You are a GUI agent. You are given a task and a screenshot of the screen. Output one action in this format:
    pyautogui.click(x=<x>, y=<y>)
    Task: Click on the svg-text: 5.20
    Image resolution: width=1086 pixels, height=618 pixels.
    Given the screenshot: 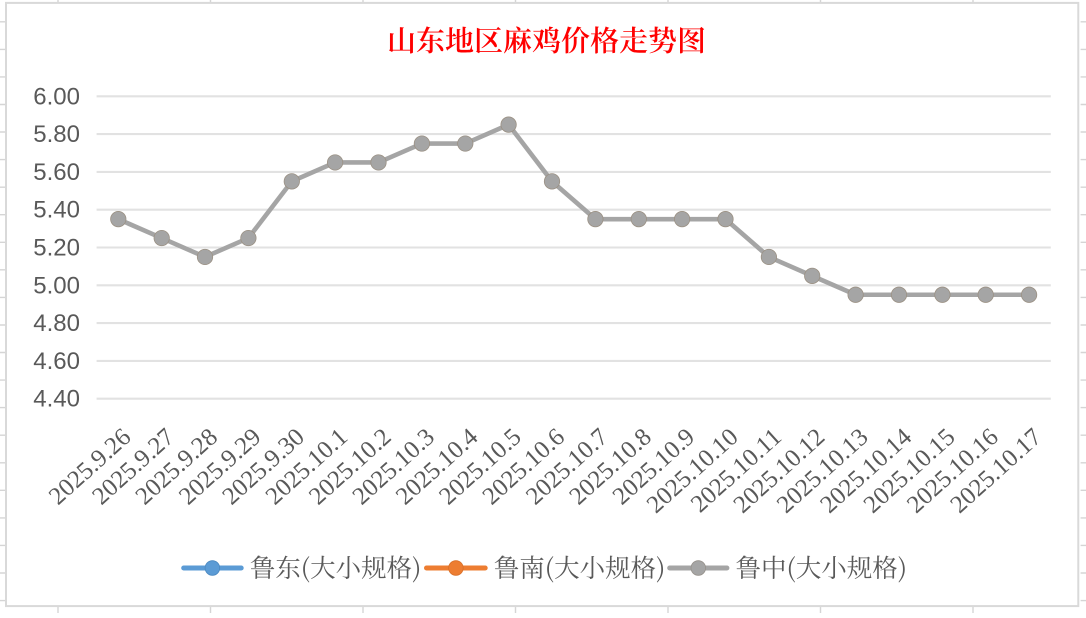 What is the action you would take?
    pyautogui.click(x=56, y=248)
    